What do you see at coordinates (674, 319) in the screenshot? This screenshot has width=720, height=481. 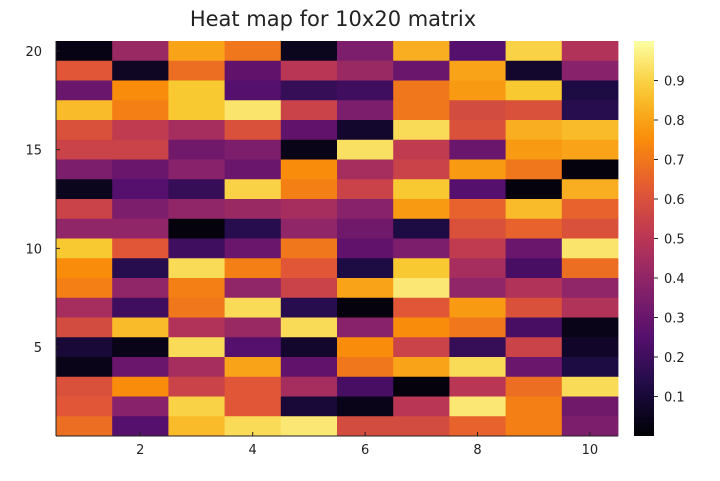 I see `colorbar-tick-label: 0.3` at bounding box center [674, 319].